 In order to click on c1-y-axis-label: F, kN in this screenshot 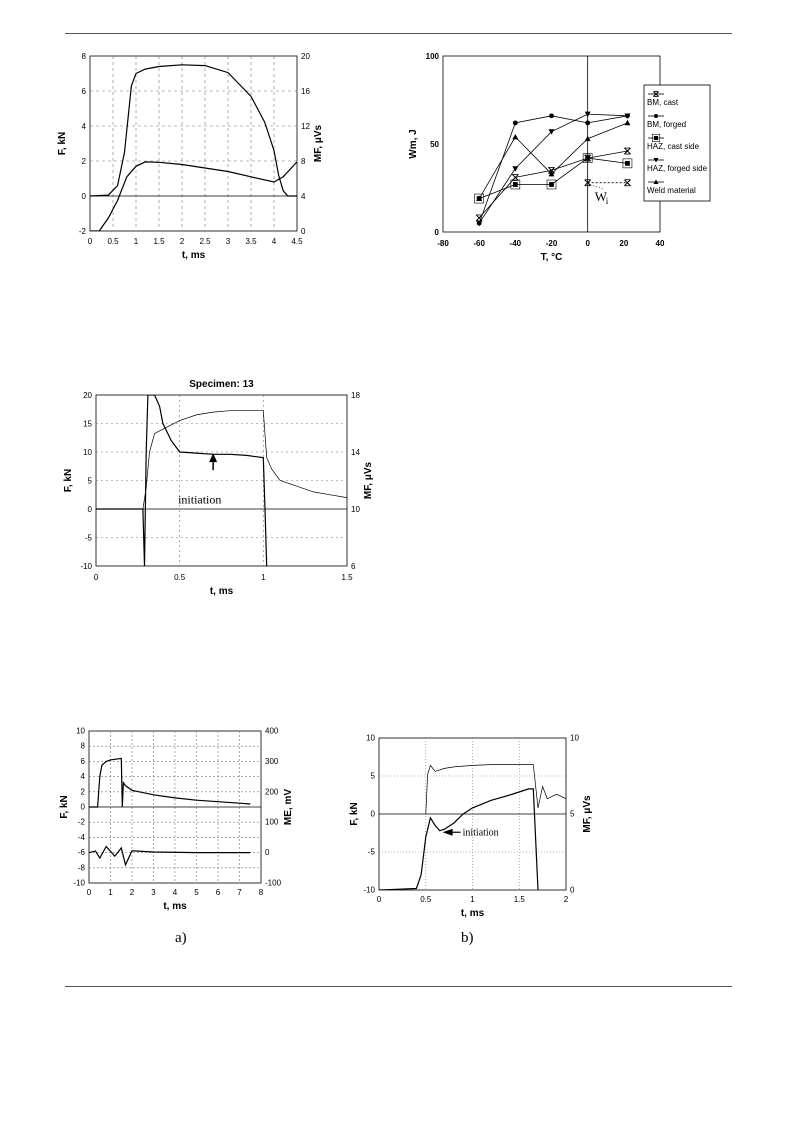, I will do `click(62, 143)`.